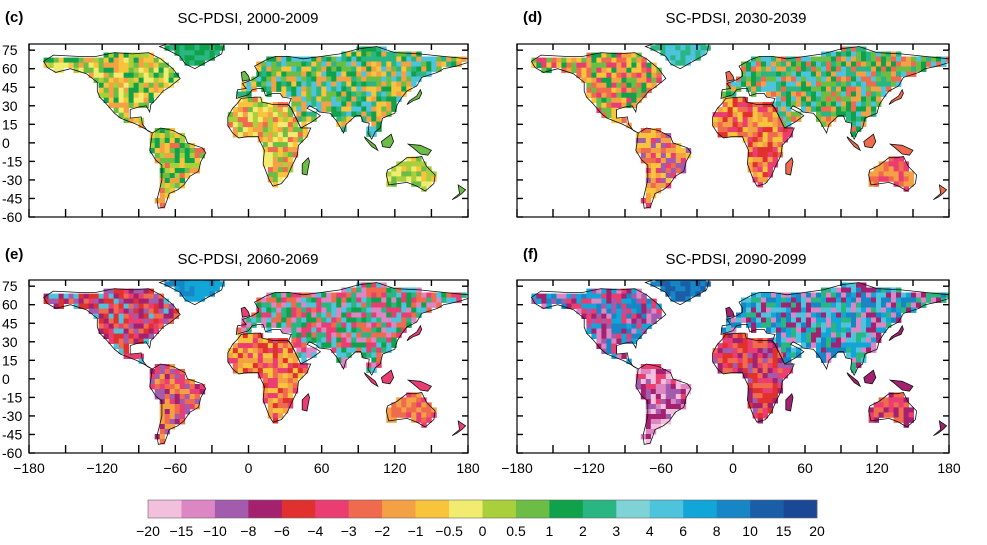 The image size is (987, 545). What do you see at coordinates (182, 531) in the screenshot?
I see `colorbar-label: −15` at bounding box center [182, 531].